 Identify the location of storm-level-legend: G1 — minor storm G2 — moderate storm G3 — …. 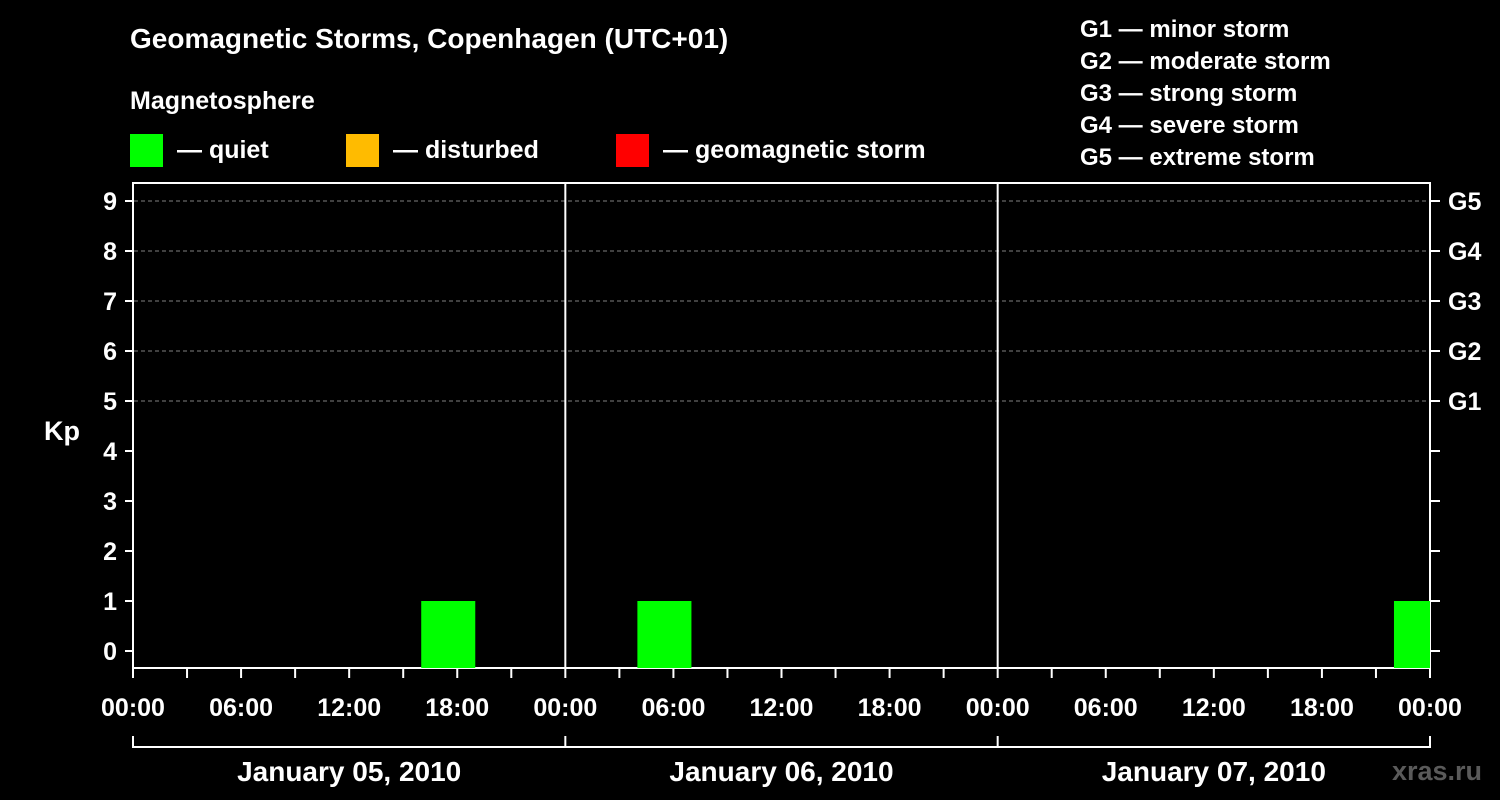
(1205, 93).